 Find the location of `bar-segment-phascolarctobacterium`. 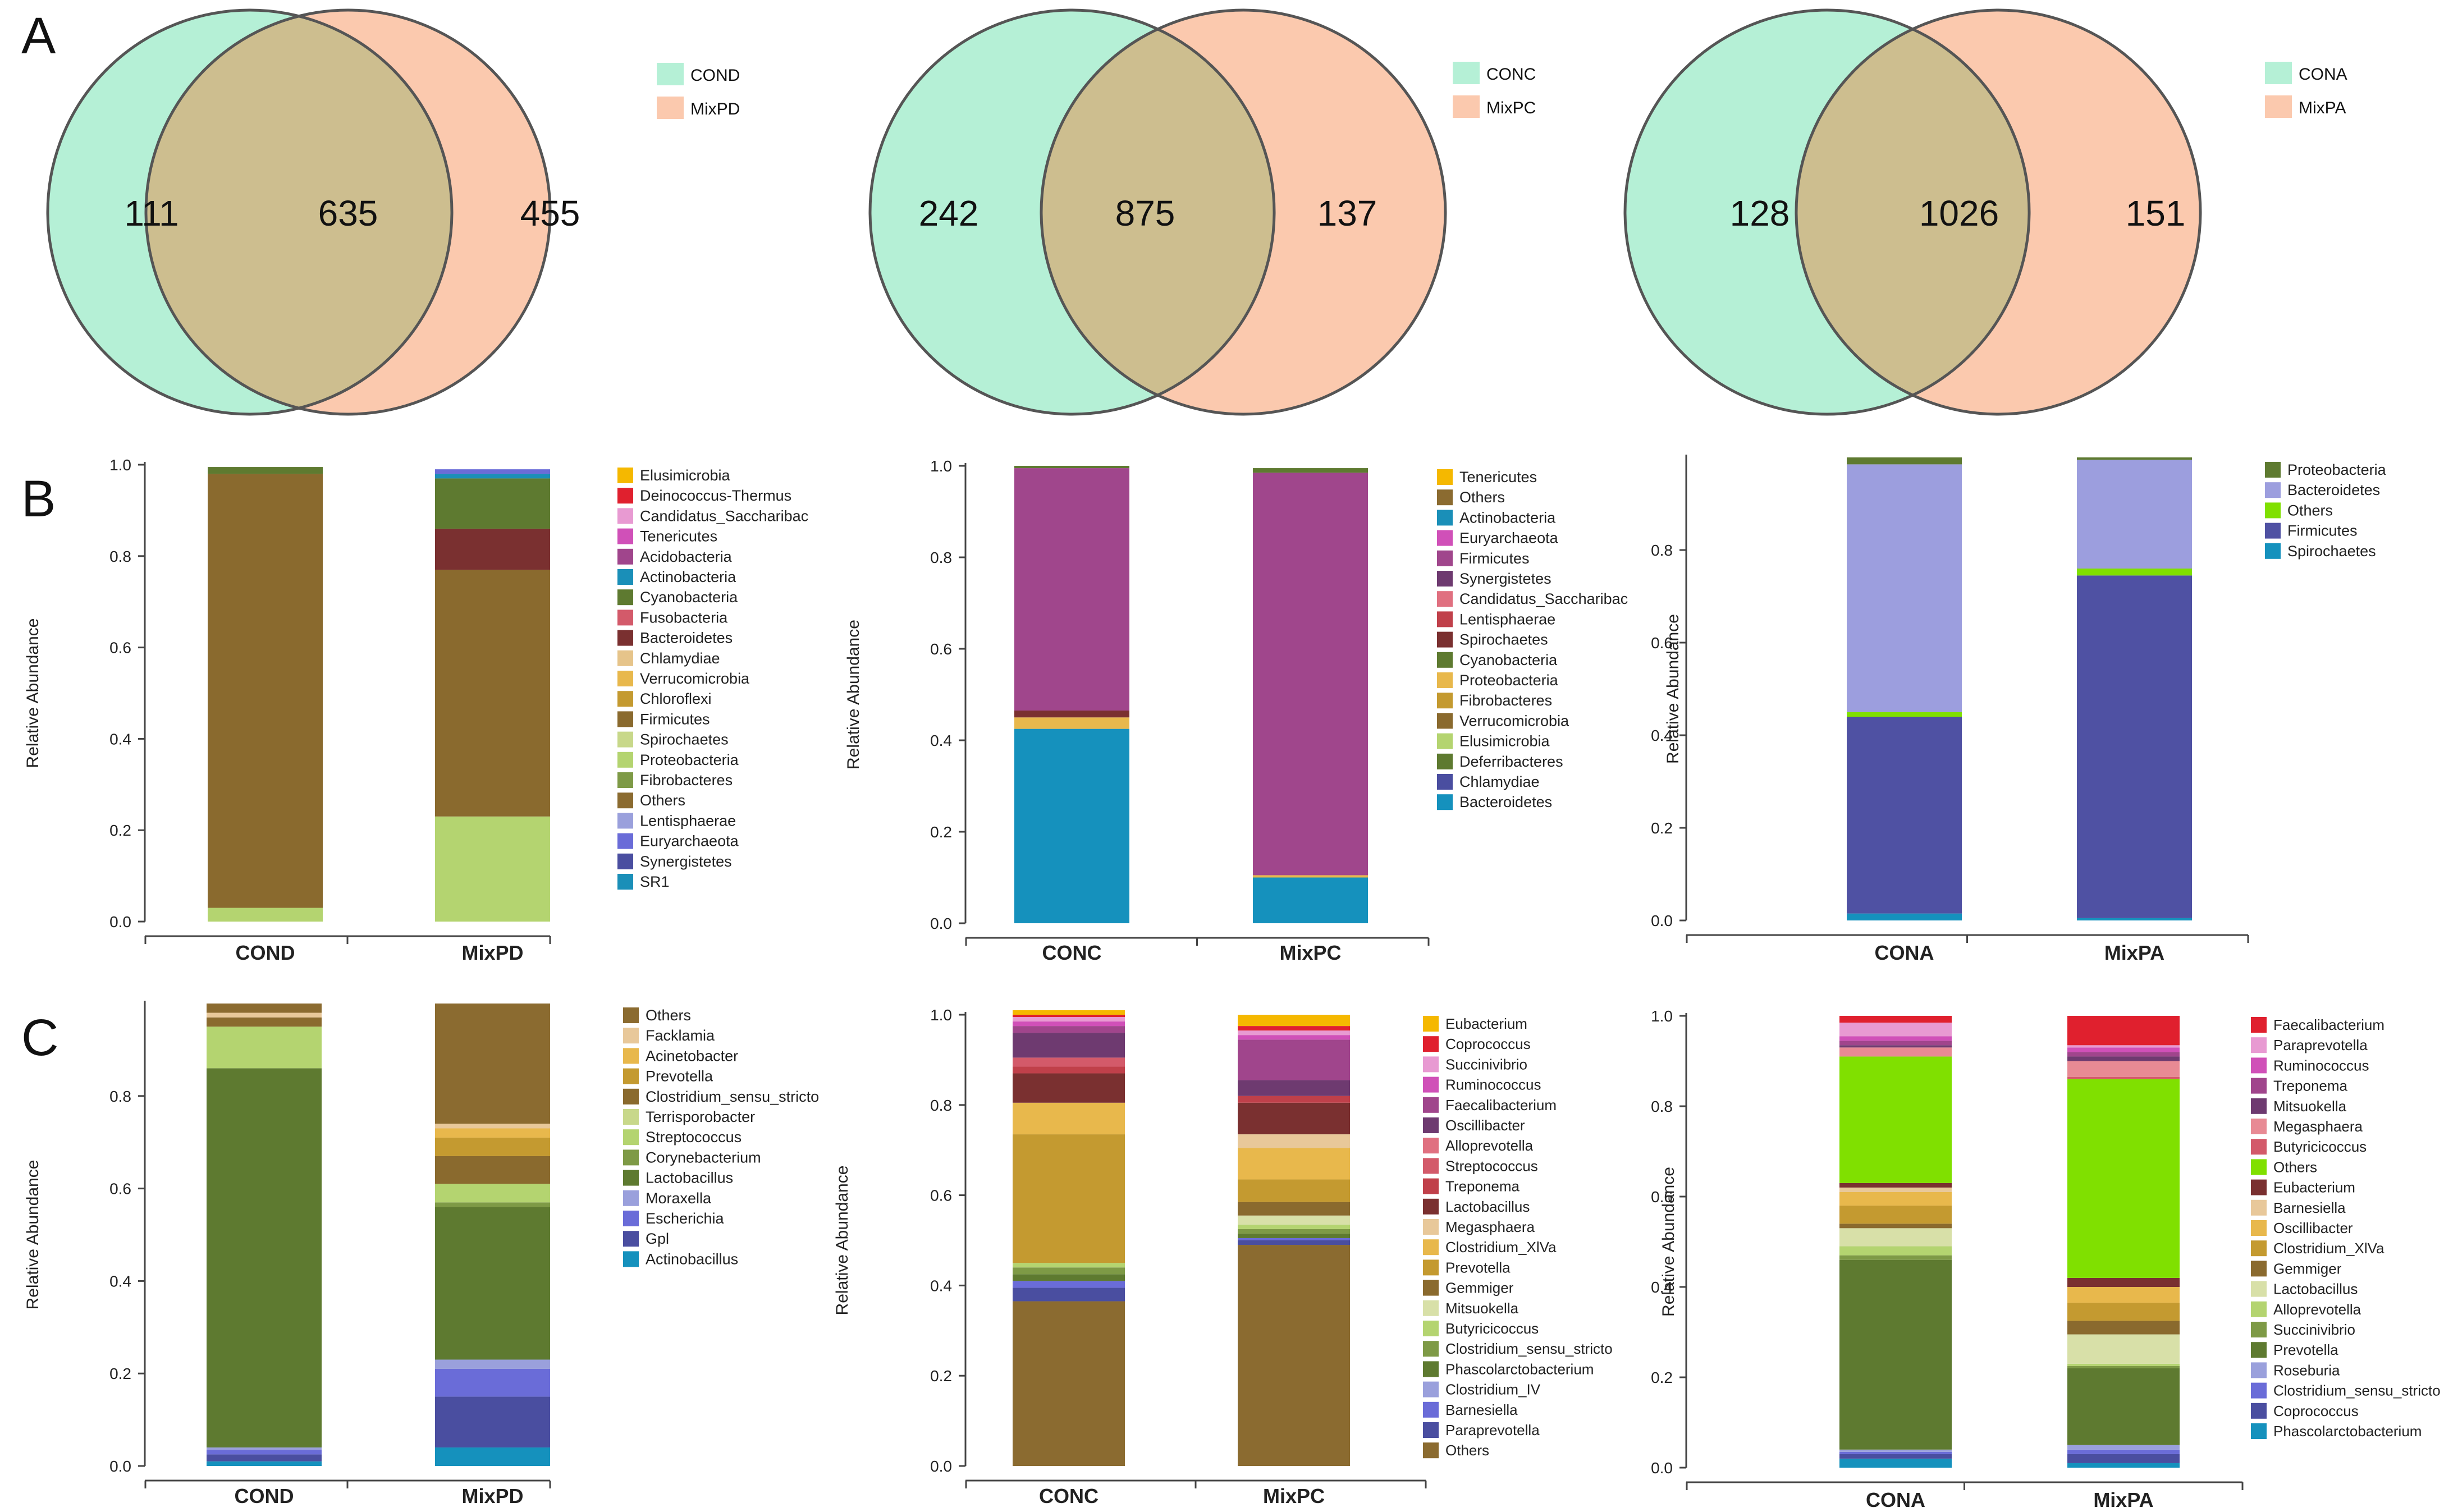

bar-segment-phascolarctobacterium is located at coordinates (1896, 1463).